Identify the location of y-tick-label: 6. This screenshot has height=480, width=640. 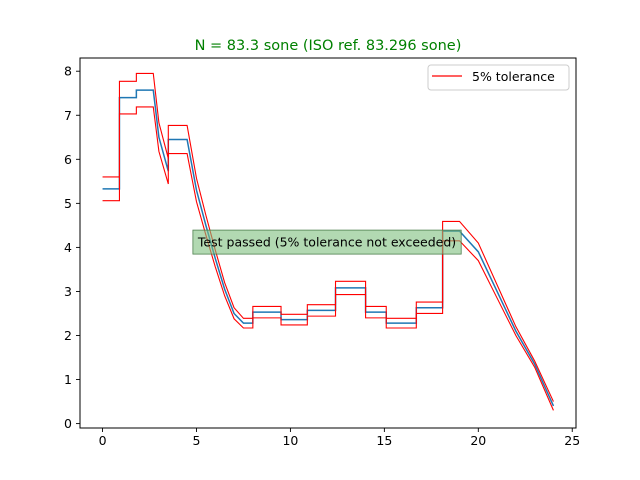
(68, 159).